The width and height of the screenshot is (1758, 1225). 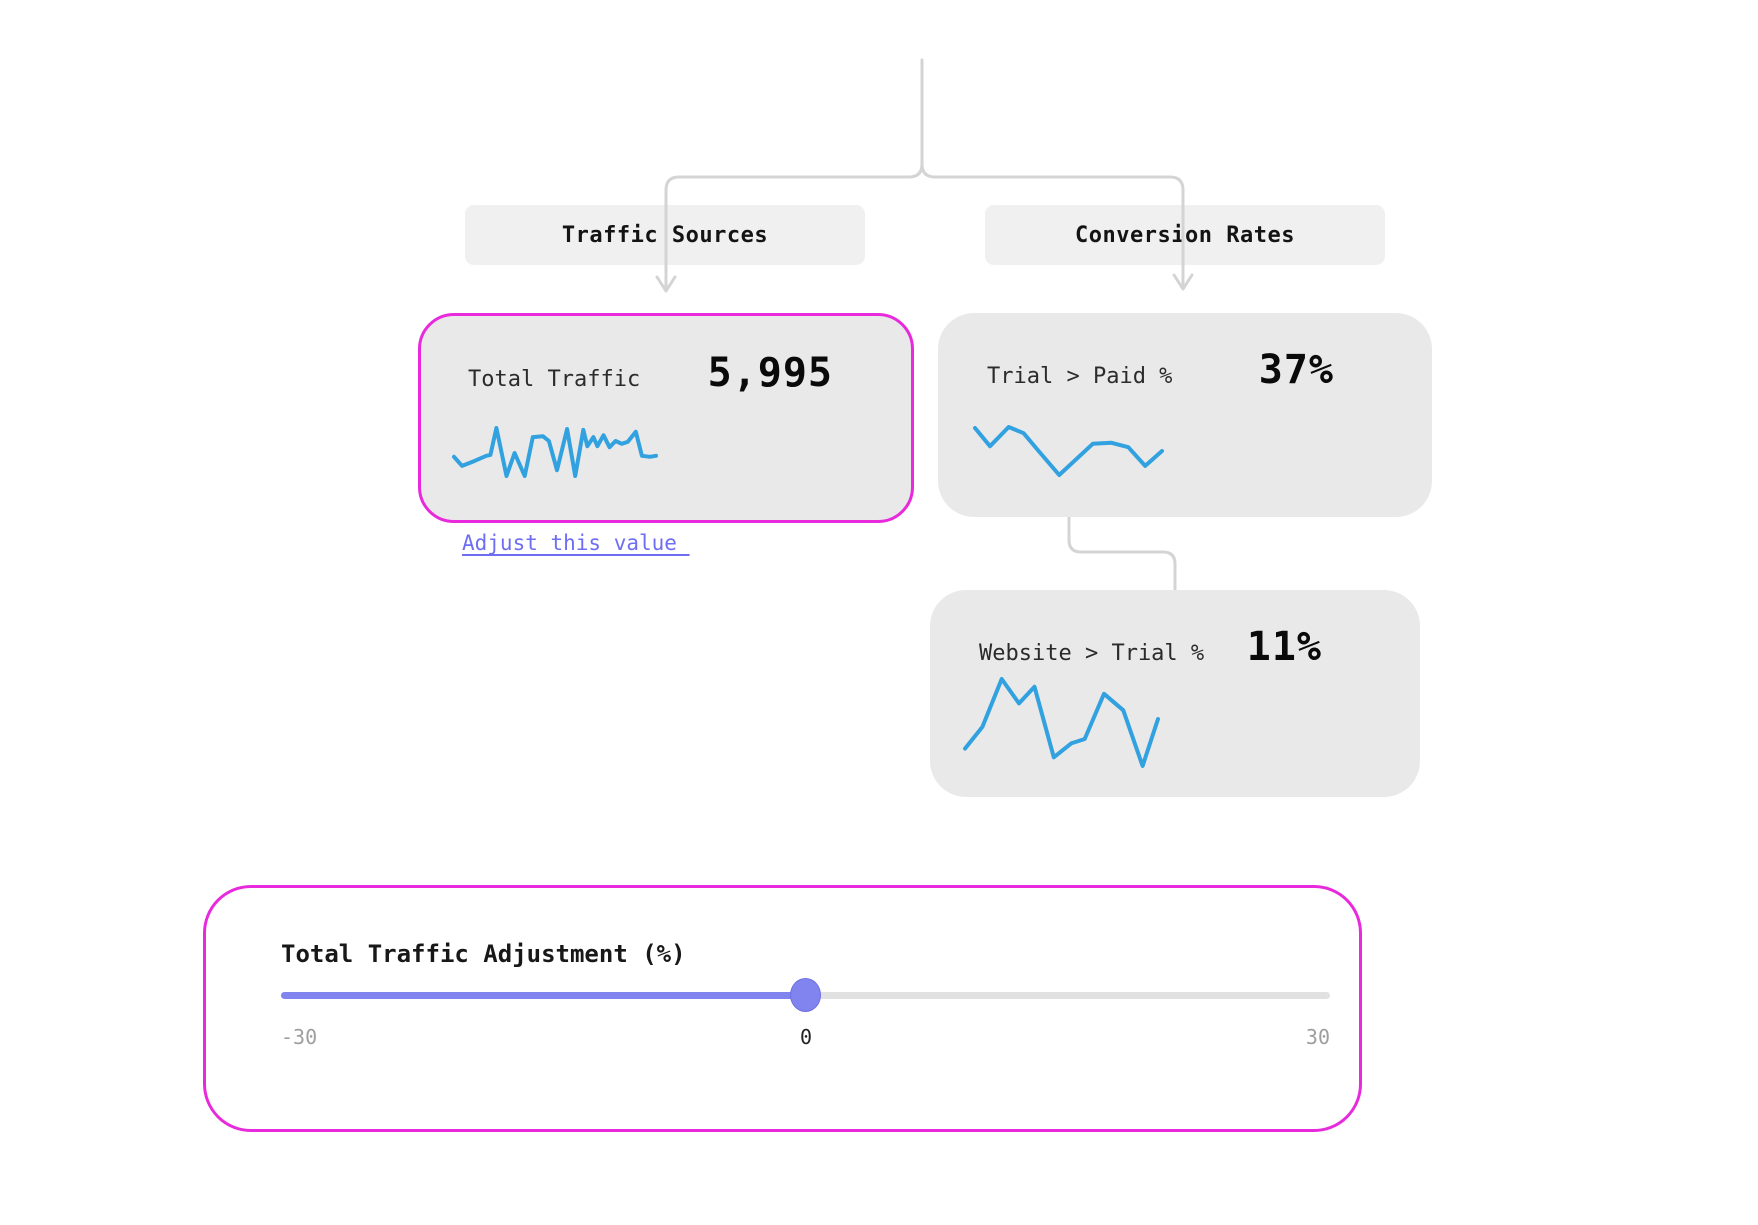 What do you see at coordinates (554, 379) in the screenshot?
I see `metric-label: Total Traffic` at bounding box center [554, 379].